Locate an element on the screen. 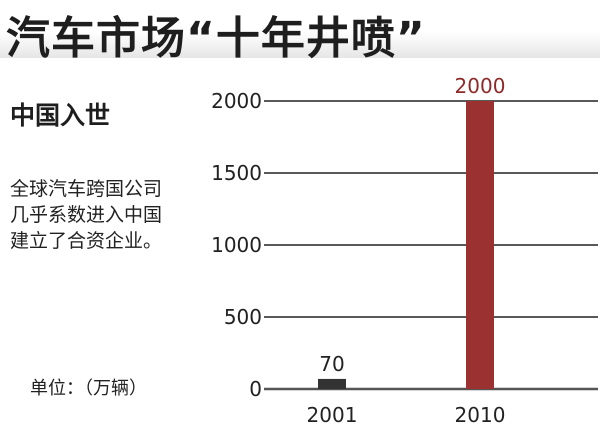  x-tick-label: 2001 is located at coordinates (332, 415).